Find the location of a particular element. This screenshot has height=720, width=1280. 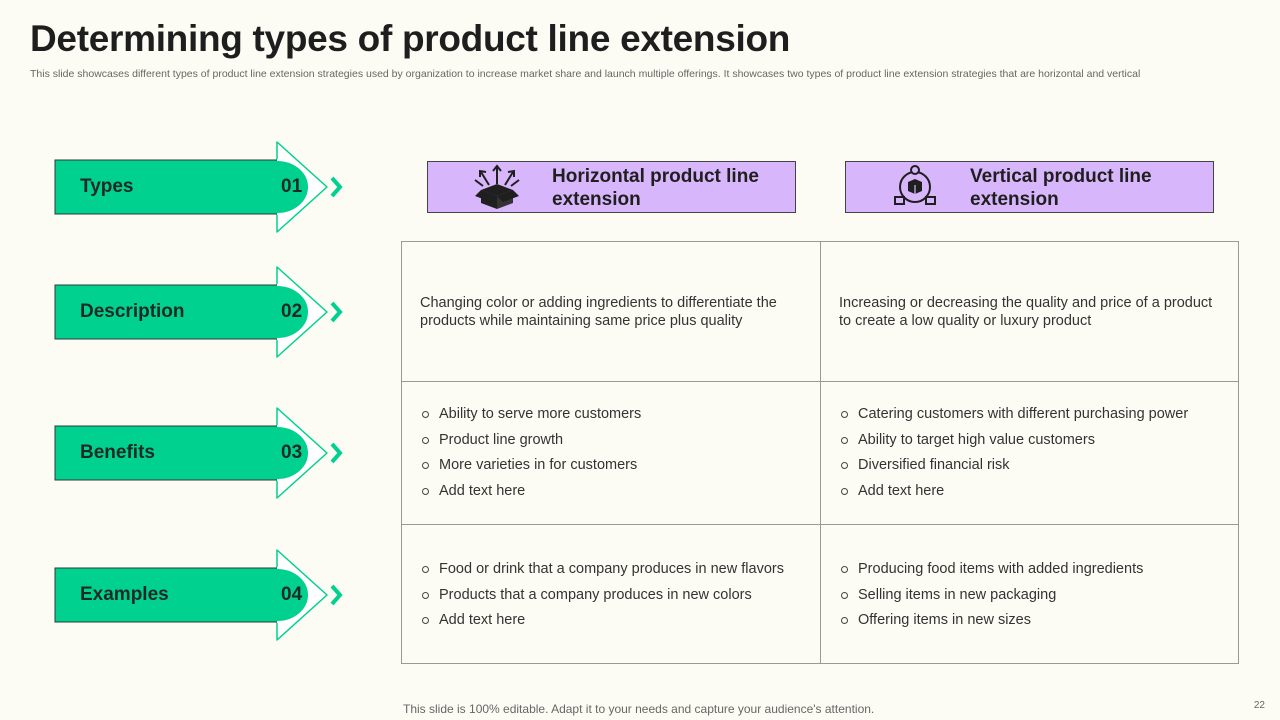

row-label-text: Benefits is located at coordinates (117, 452).